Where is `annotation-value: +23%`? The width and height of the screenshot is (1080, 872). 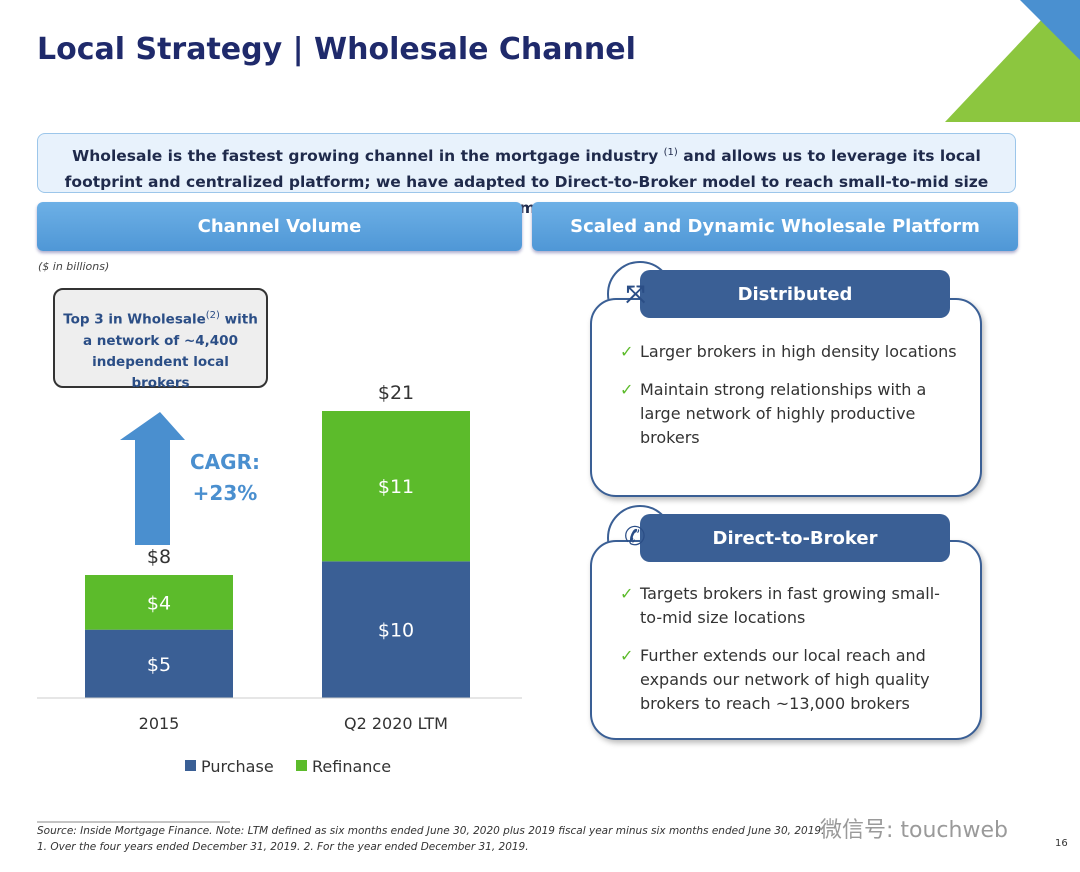
annotation-value: +23% is located at coordinates (225, 493).